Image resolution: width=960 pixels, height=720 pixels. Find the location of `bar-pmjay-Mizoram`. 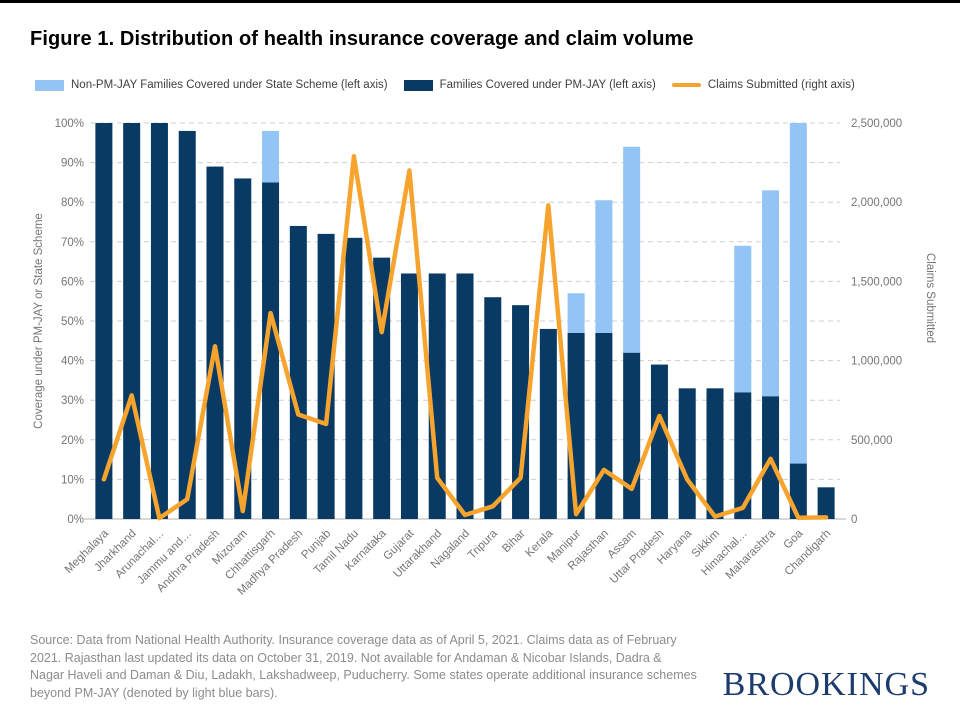

bar-pmjay-Mizoram is located at coordinates (243, 348).